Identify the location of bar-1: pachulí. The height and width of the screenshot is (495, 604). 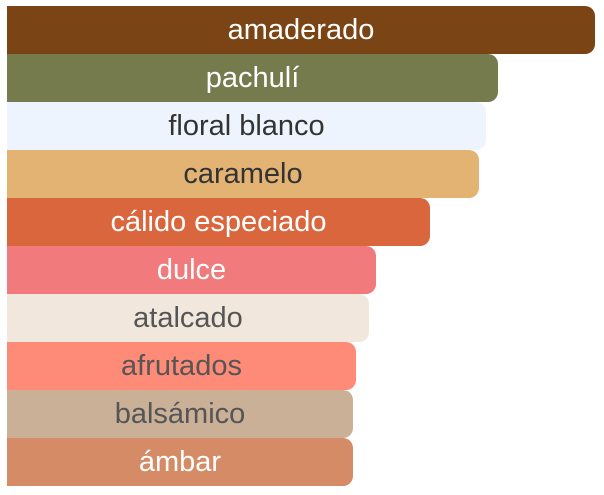
(252, 78).